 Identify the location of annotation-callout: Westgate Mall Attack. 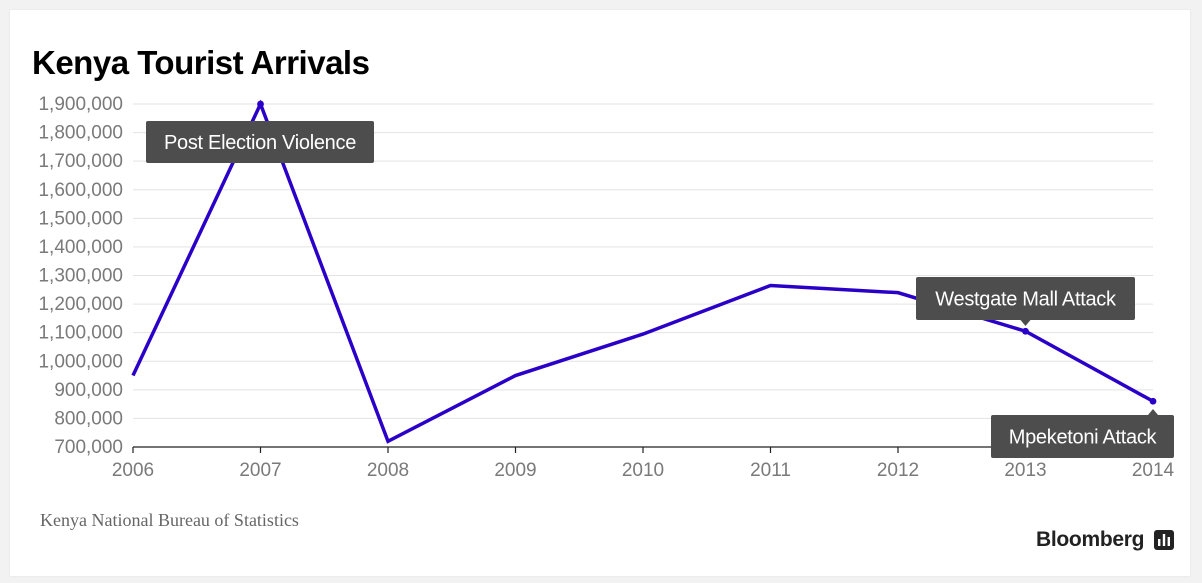
(1025, 301).